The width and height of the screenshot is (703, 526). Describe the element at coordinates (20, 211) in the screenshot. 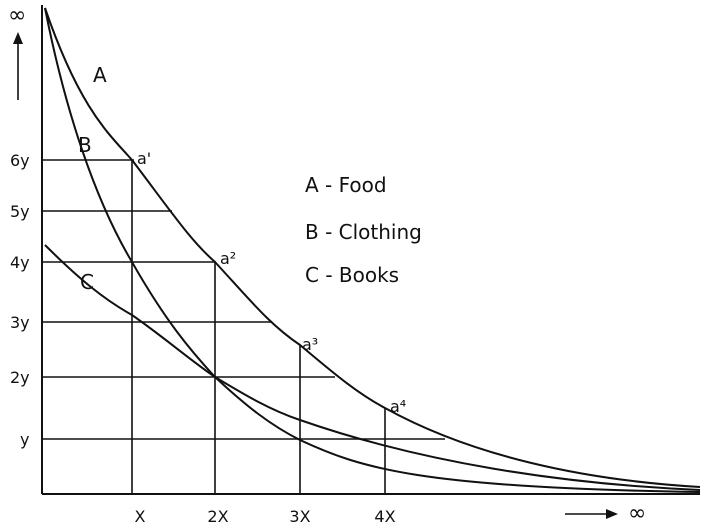

I see `y-label: 5y` at that location.